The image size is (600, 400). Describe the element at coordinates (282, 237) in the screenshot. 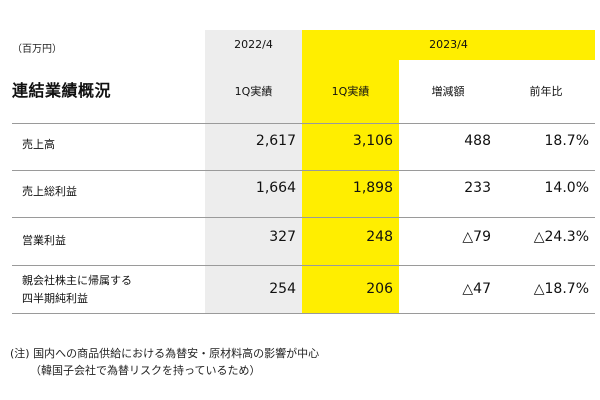

I see `cell-prev-operating-profit: 327` at that location.